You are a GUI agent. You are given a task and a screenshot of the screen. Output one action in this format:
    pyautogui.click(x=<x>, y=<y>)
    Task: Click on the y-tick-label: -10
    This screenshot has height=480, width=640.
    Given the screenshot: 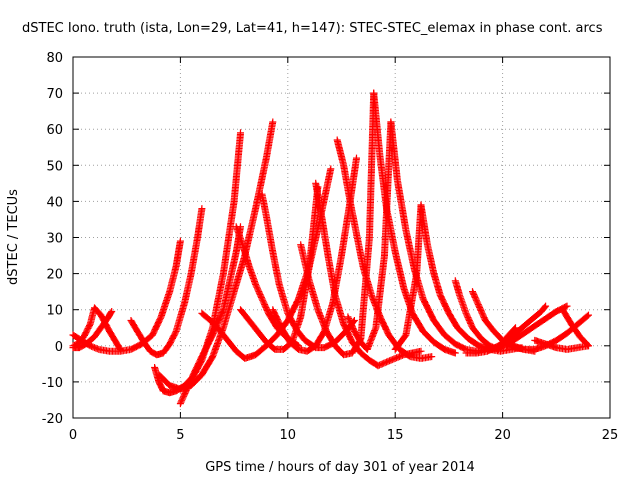 What is the action you would take?
    pyautogui.click(x=52, y=383)
    